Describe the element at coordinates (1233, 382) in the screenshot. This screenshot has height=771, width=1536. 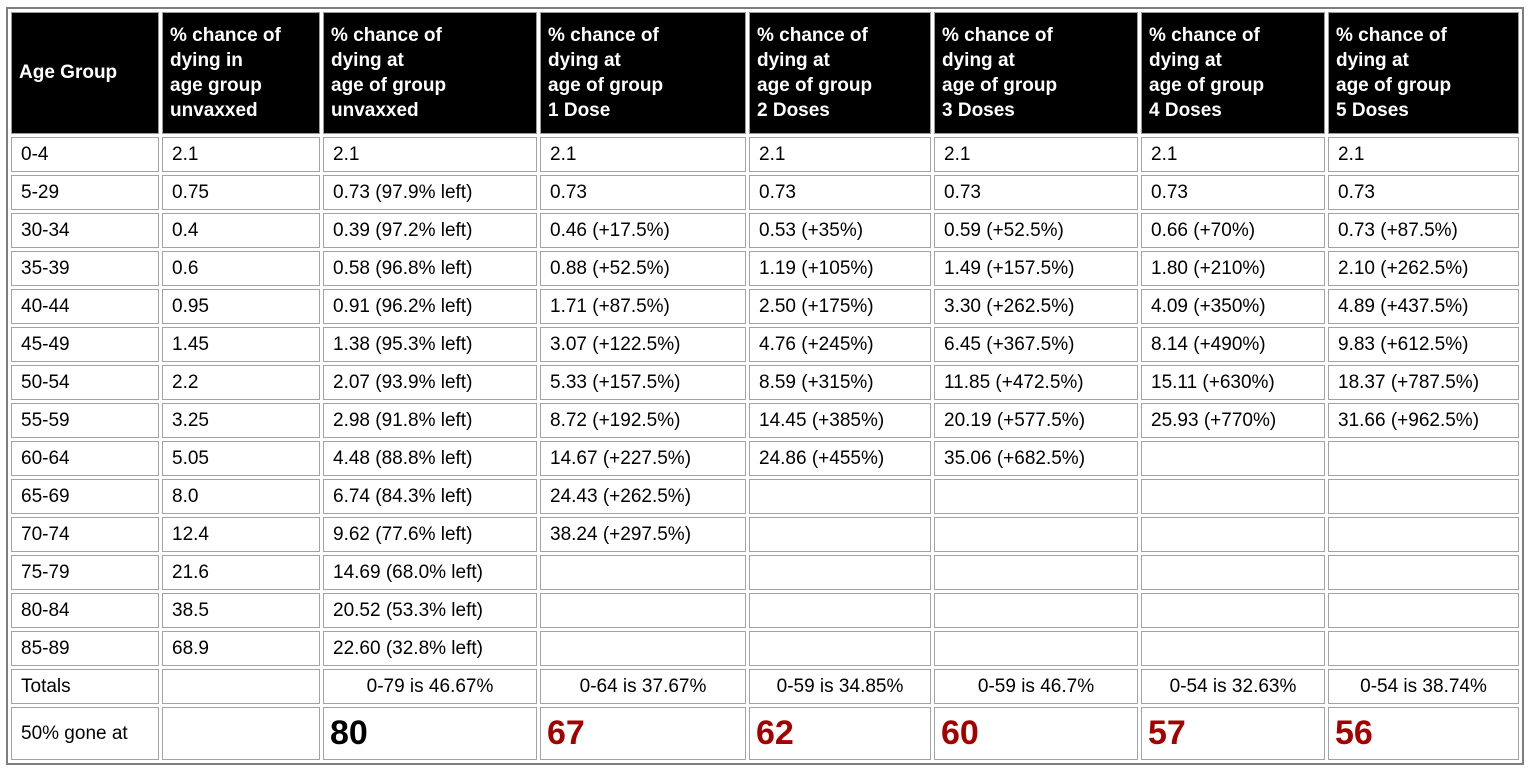
I see `value-cell: 15.11 (+630%)` at that location.